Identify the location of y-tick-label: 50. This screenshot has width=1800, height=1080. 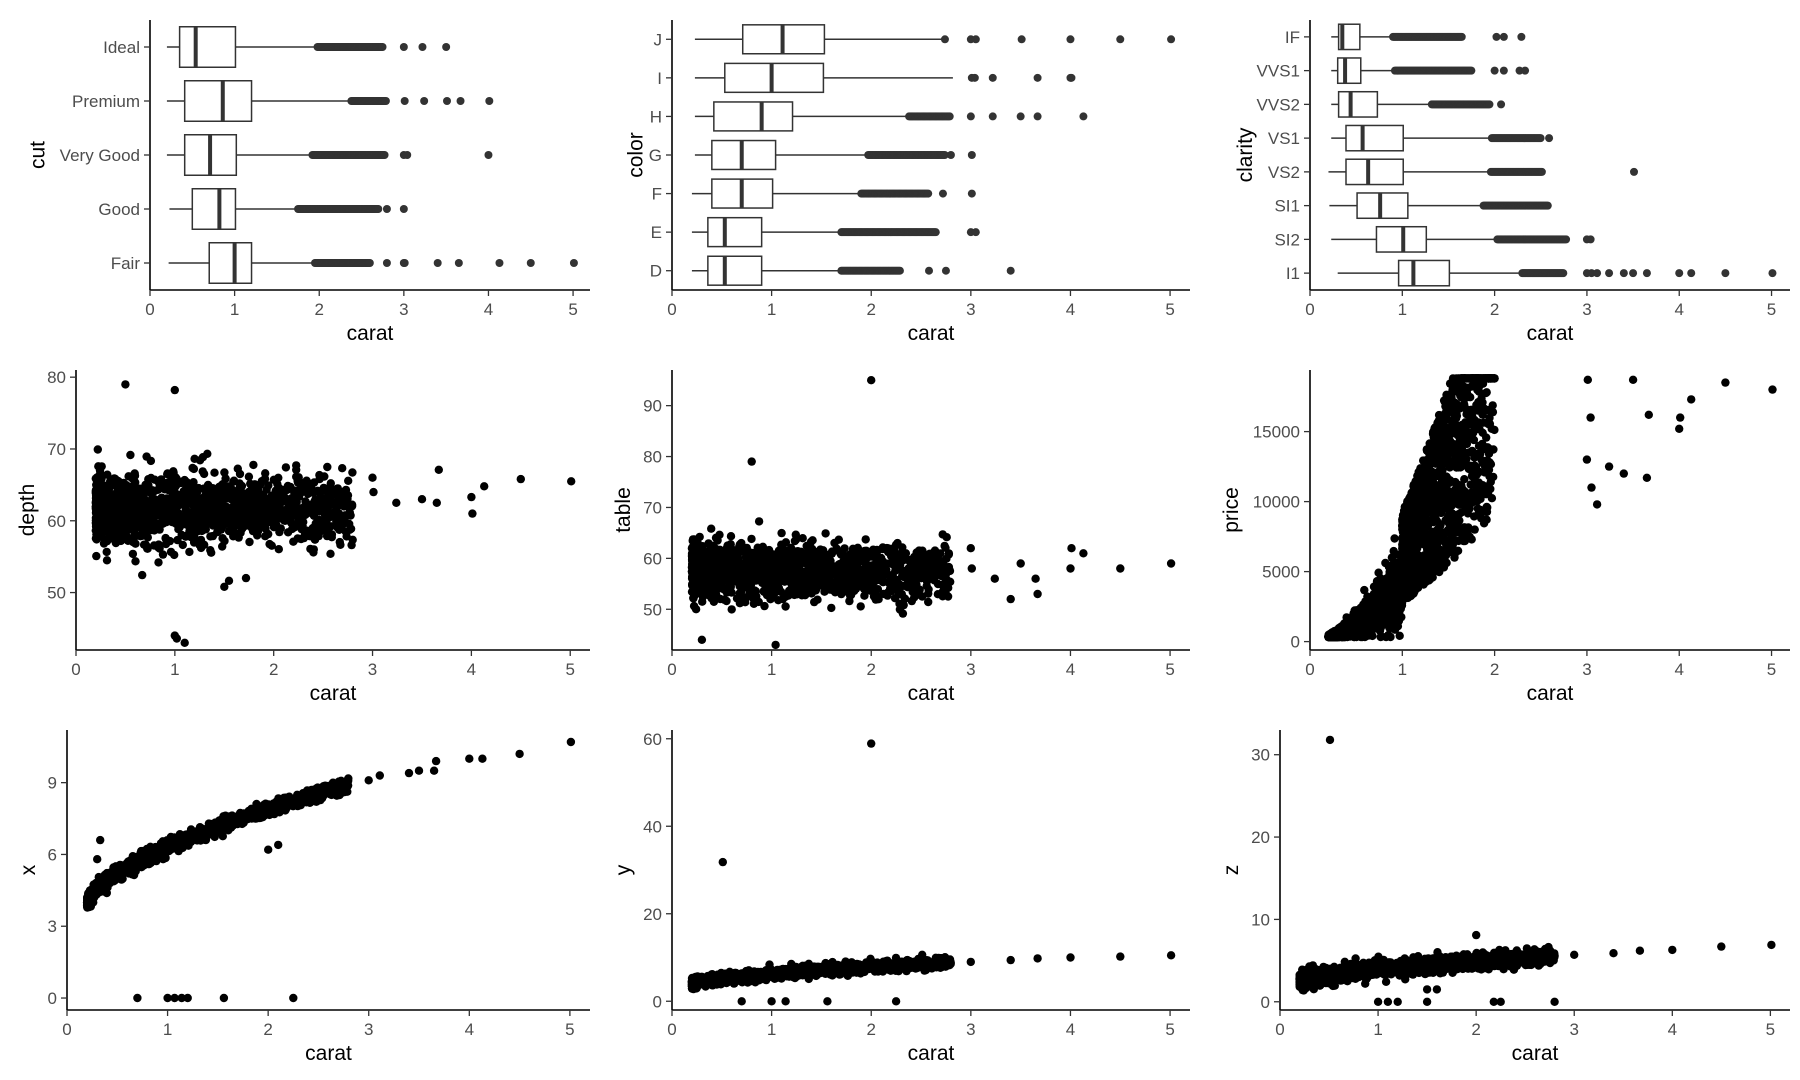
(652, 609).